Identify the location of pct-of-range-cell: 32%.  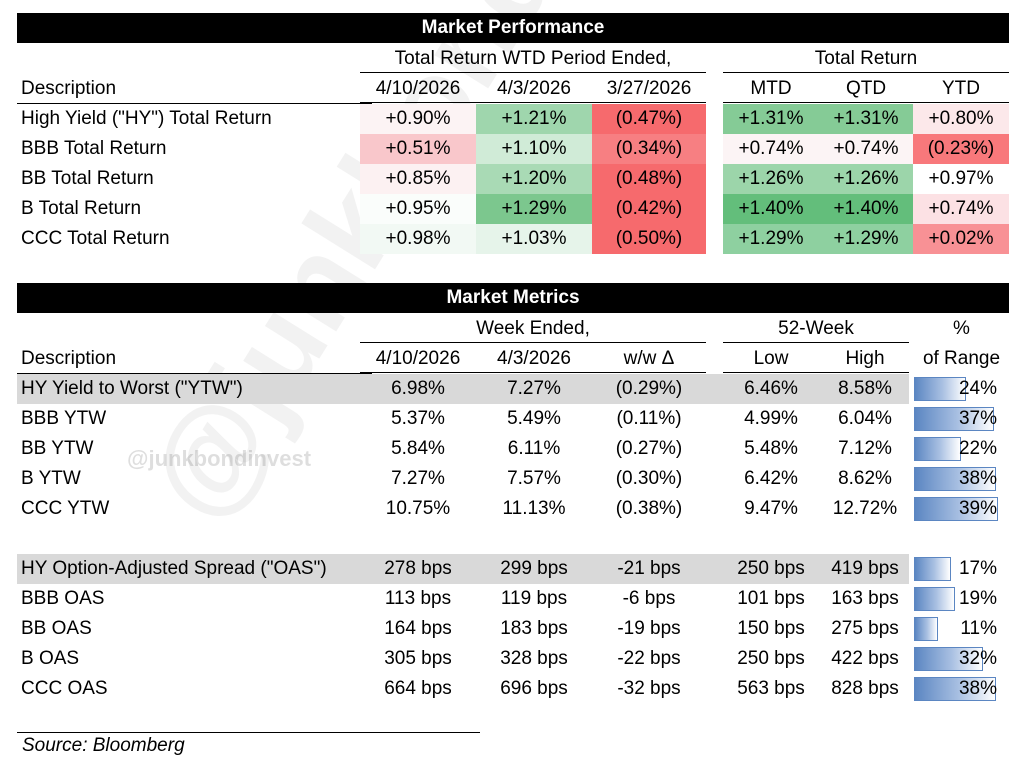
(961, 659).